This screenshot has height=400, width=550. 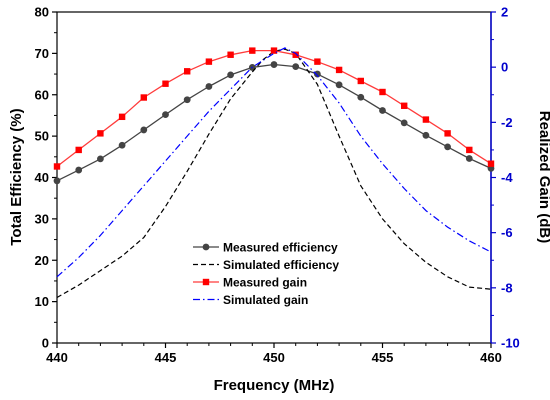 I want to click on y-left-tick-label: 30, so click(x=42, y=218).